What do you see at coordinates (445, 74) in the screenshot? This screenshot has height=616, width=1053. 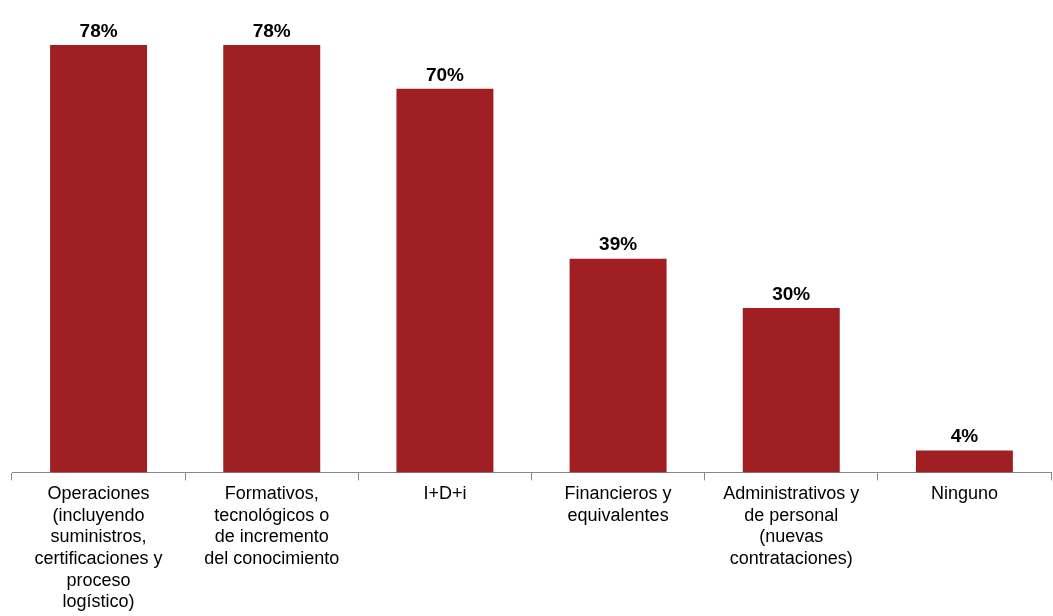 I see `data-label: 70%` at bounding box center [445, 74].